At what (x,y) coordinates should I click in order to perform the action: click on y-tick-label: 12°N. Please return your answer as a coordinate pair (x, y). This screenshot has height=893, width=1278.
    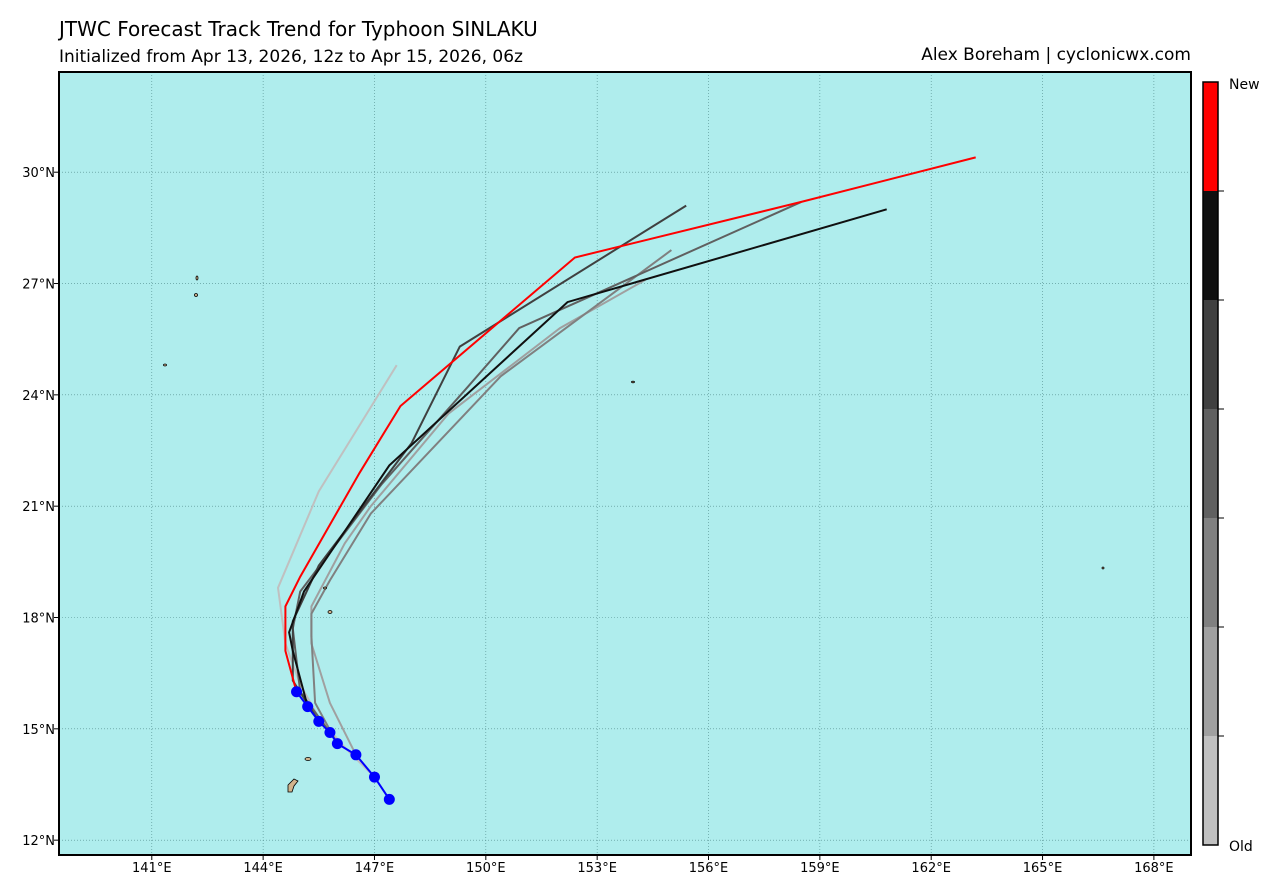
    Looking at the image, I should click on (38, 841).